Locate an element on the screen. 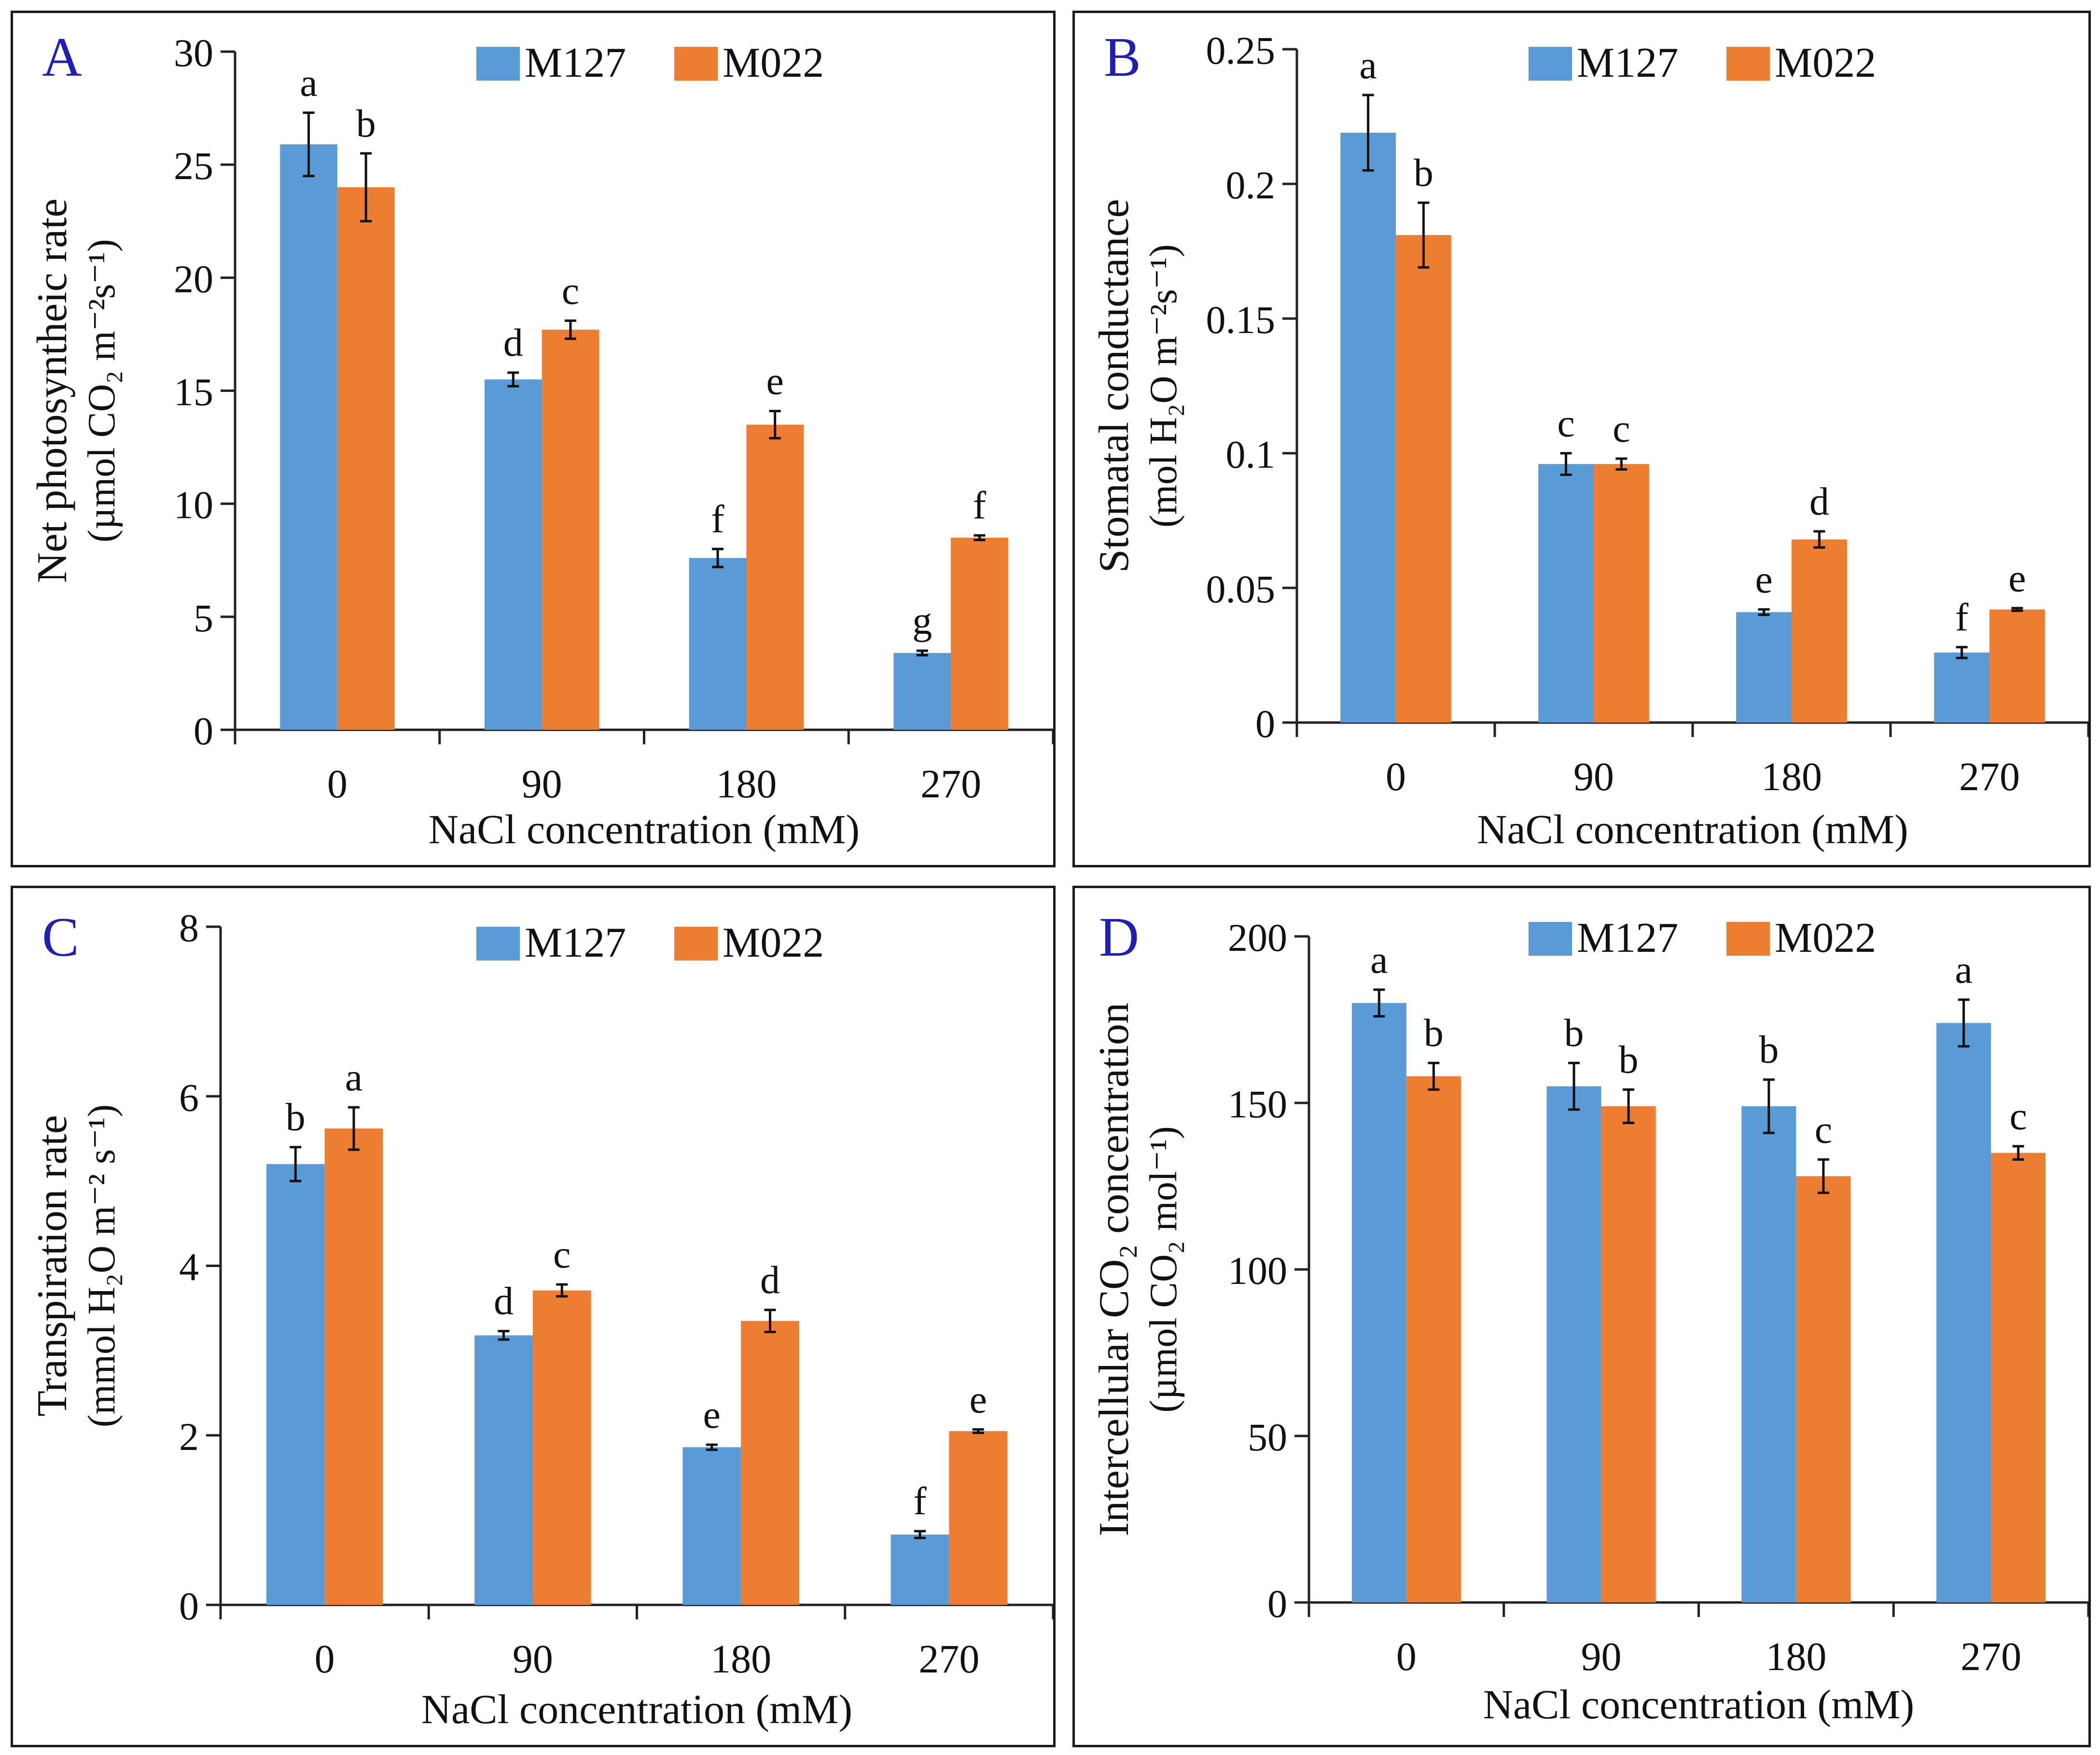 This screenshot has width=2100, height=1755. panel-letter: D is located at coordinates (1119, 937).